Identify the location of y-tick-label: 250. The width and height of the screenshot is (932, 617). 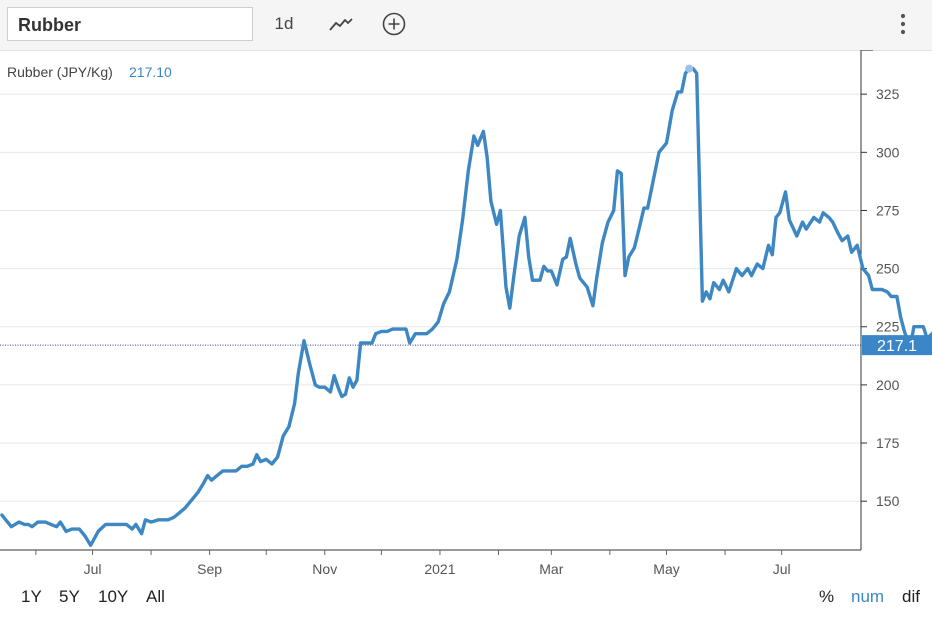
(888, 269).